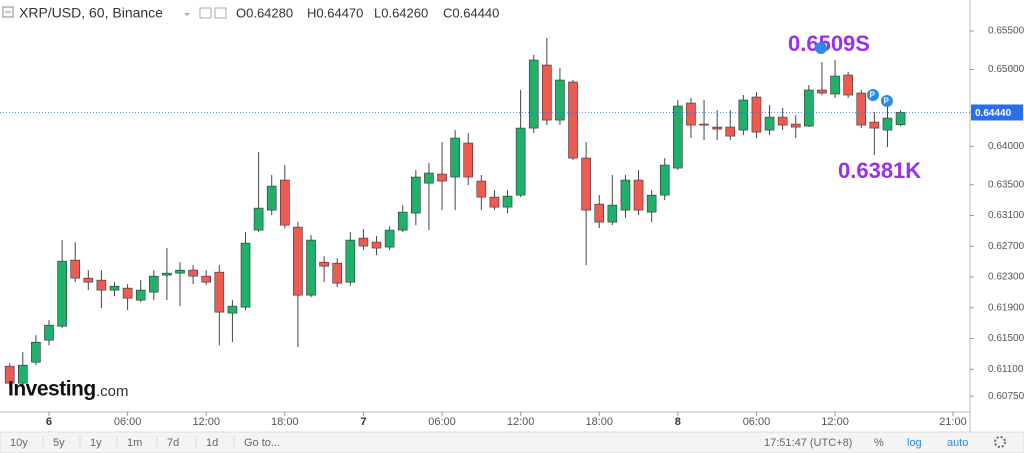 This screenshot has height=453, width=1024. Describe the element at coordinates (91, 13) in the screenshot. I see `symbol: XRP/USD, 60, Binance` at that location.